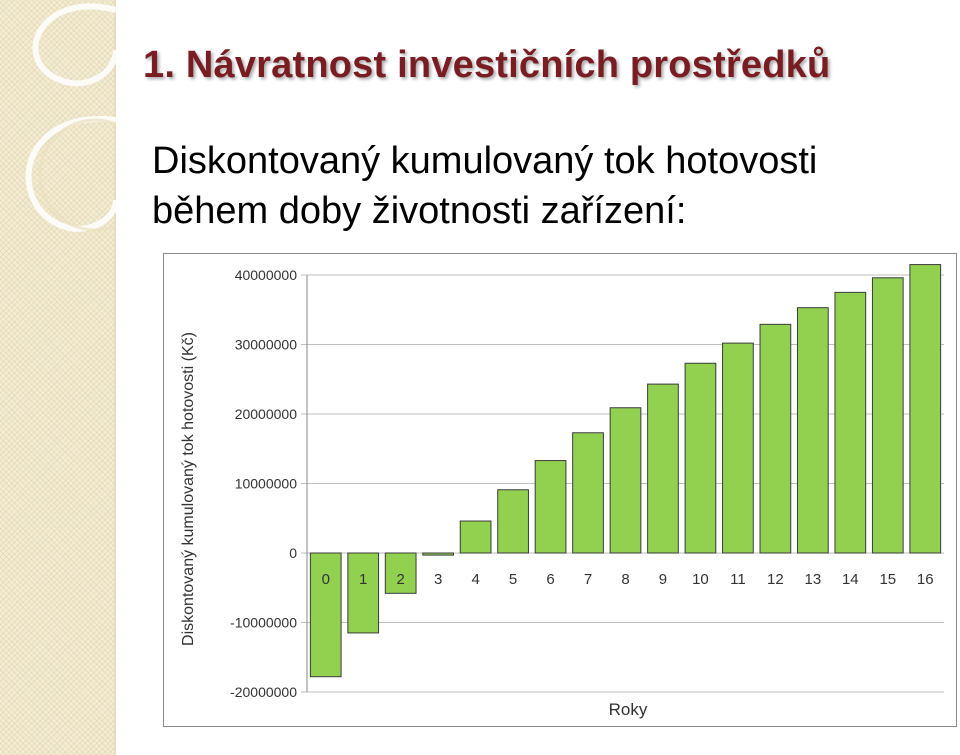  What do you see at coordinates (487, 65) in the screenshot?
I see `slide-title: 1. Návratnost investičních prostředků` at bounding box center [487, 65].